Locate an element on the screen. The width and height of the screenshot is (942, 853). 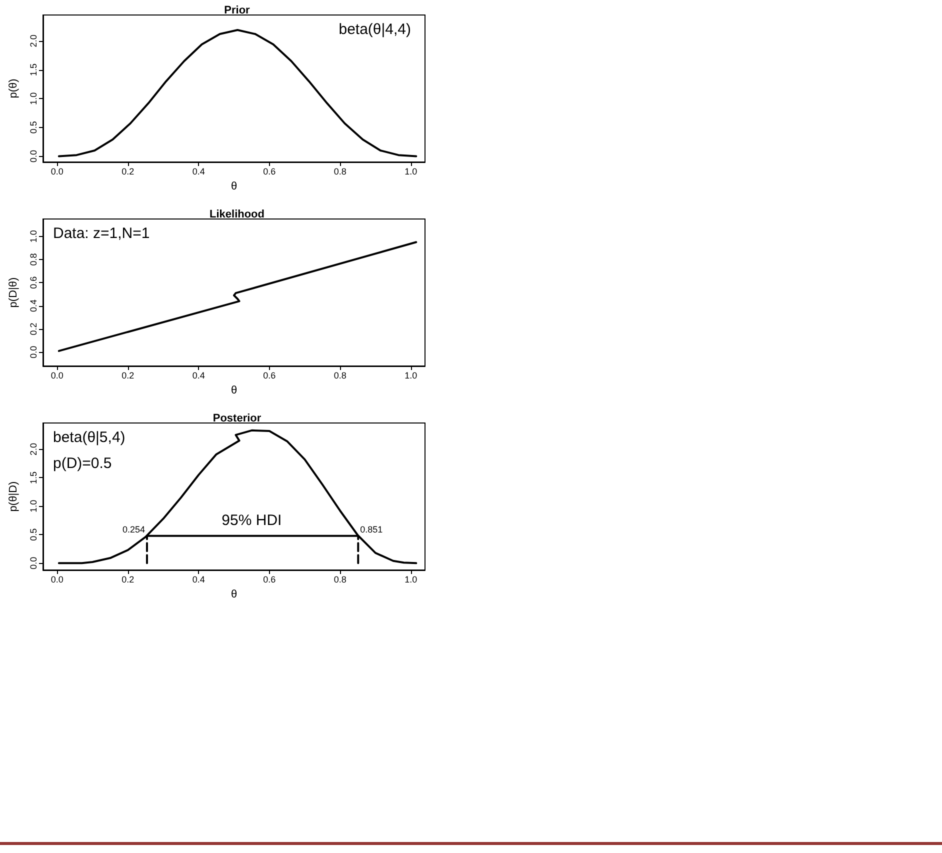
annotation: Data: z=1,N=1 is located at coordinates (101, 233).